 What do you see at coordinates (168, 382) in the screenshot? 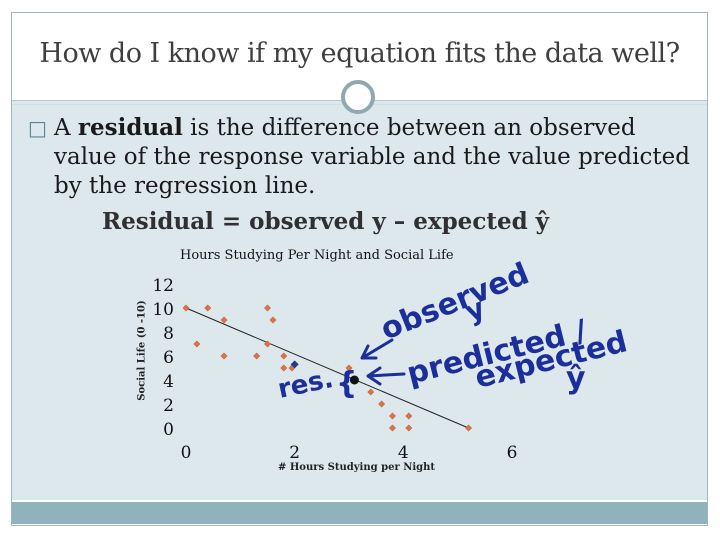
I see `y-tick-label: 4` at bounding box center [168, 382].